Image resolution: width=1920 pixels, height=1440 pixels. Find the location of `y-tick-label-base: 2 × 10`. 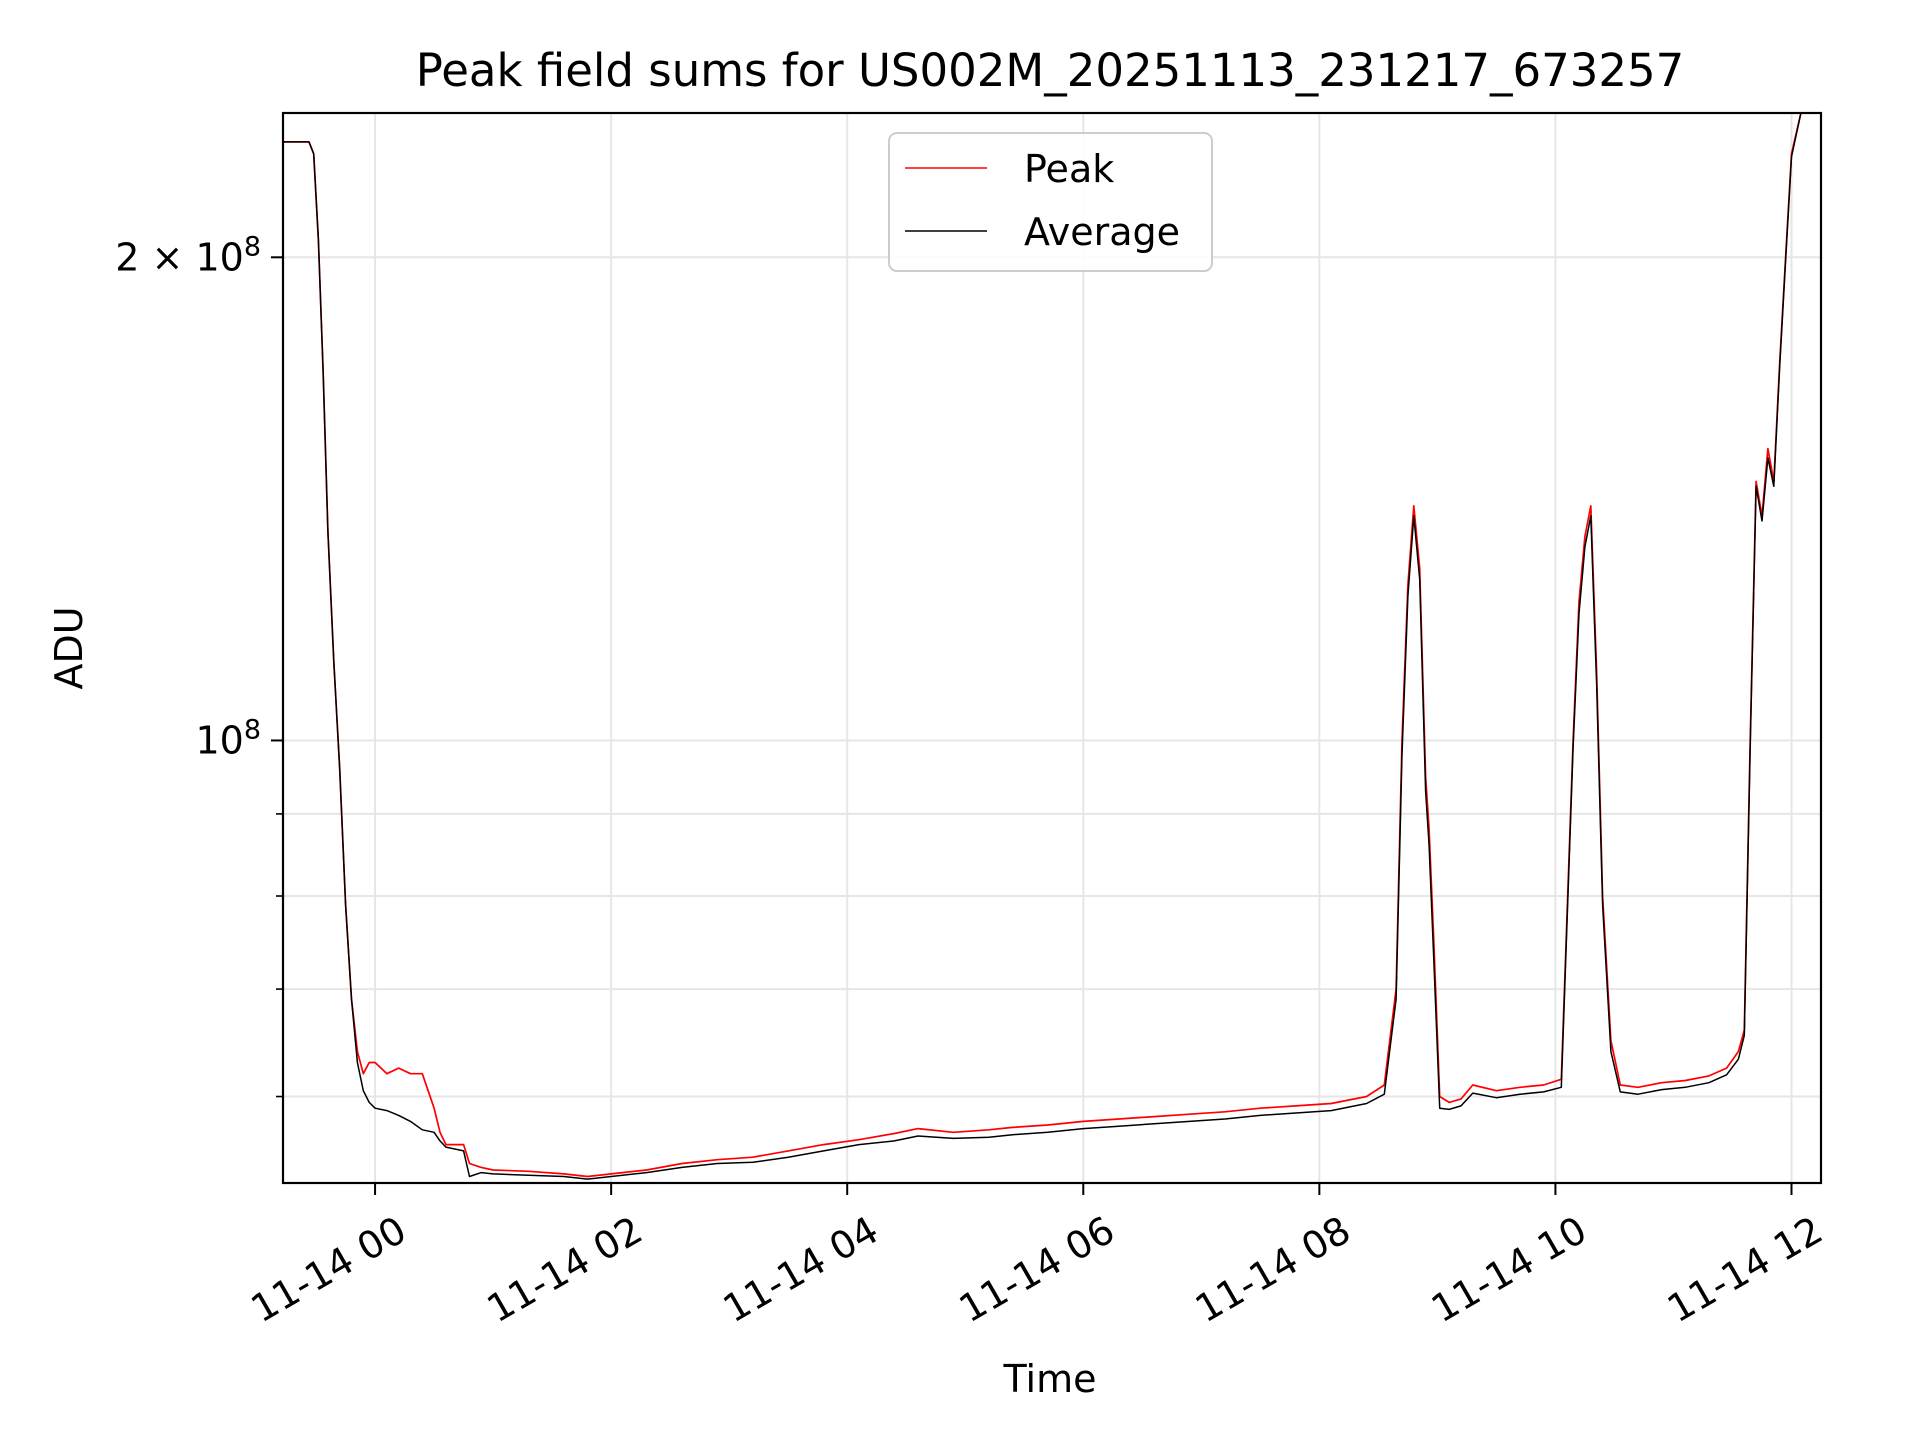

y-tick-label-base: 2 × 10 is located at coordinates (179, 257).